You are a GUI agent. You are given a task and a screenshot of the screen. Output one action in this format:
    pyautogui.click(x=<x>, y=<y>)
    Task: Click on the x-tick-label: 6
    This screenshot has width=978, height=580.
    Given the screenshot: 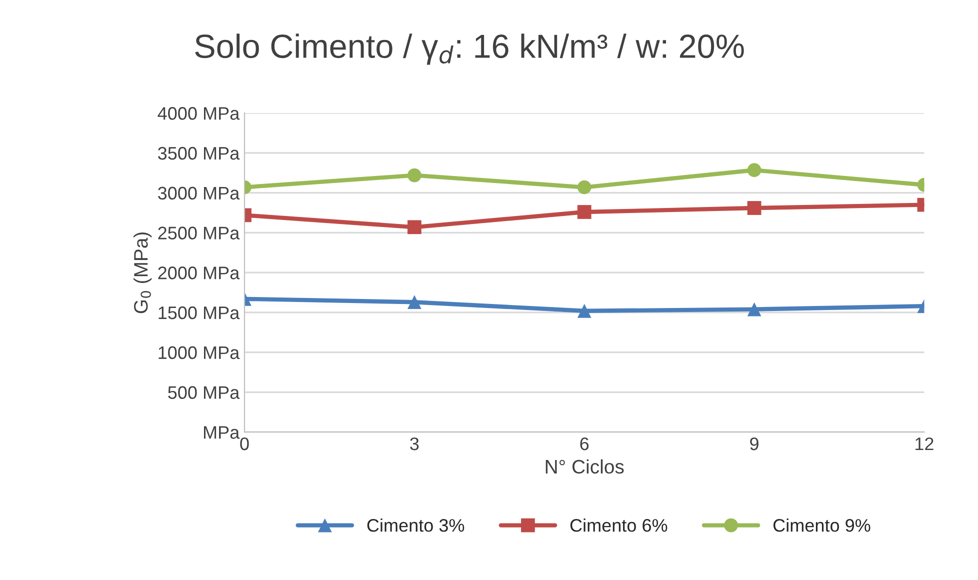 What is the action you would take?
    pyautogui.click(x=584, y=443)
    